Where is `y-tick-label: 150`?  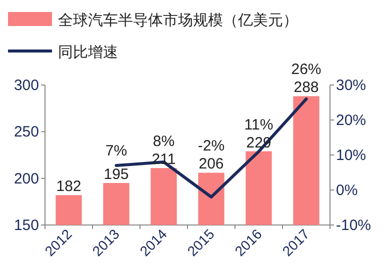
y-tick-label: 150 is located at coordinates (26, 225).